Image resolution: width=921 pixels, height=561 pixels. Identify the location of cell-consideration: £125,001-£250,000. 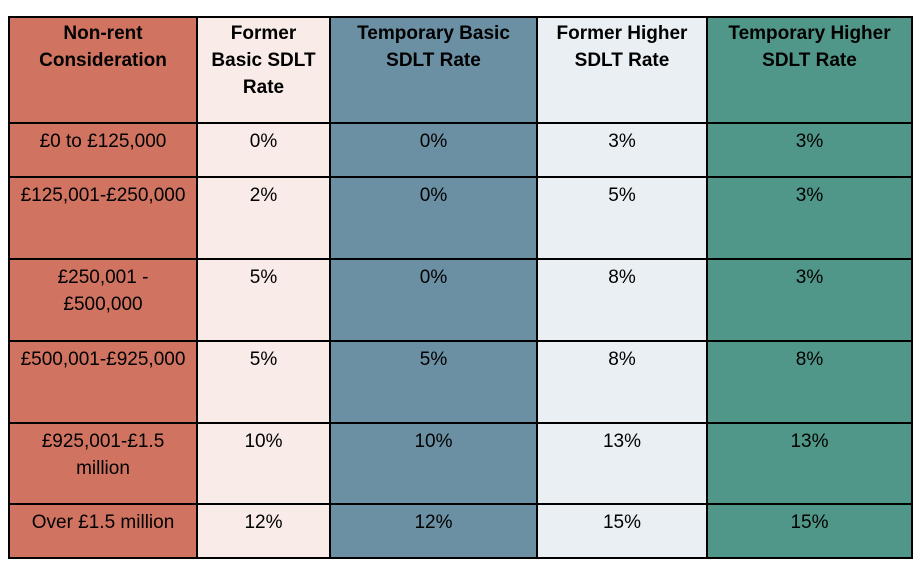
(103, 218).